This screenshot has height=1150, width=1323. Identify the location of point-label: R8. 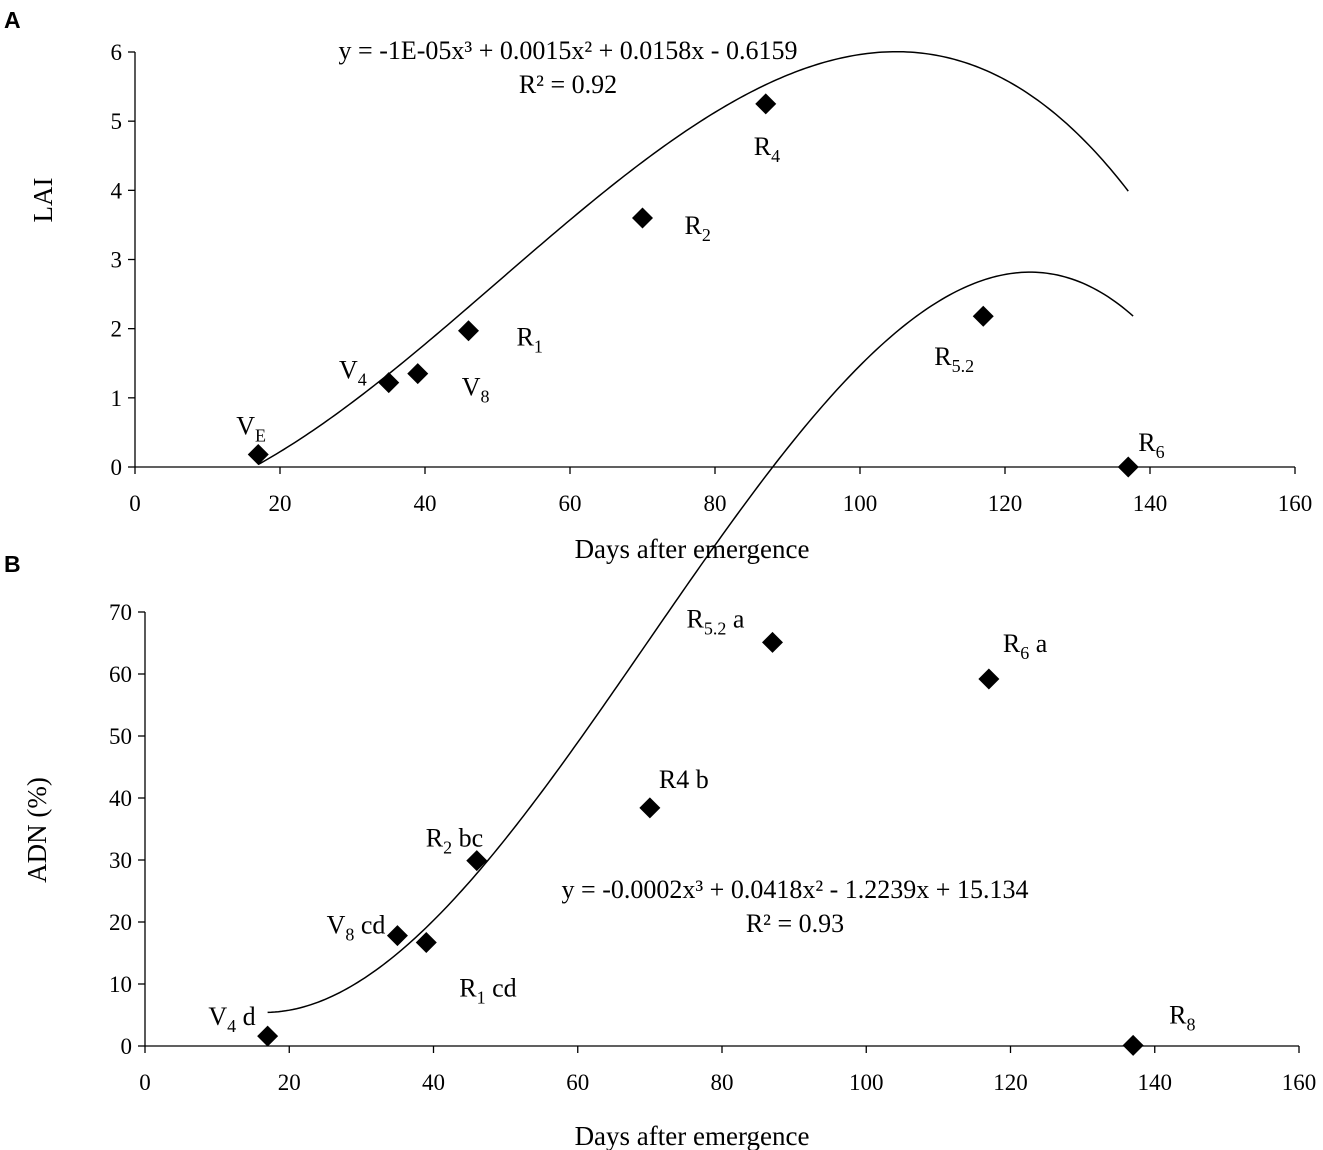
(1182, 1017).